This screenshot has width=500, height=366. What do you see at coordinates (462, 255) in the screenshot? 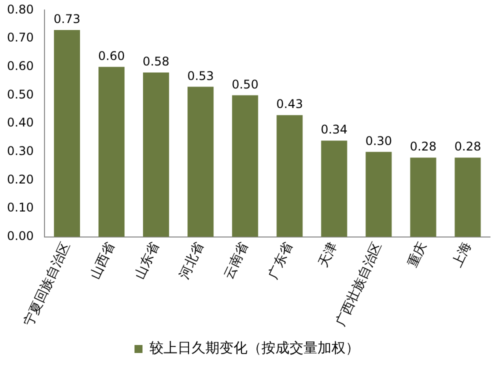
I see `x-tick-label: 上海` at bounding box center [462, 255].